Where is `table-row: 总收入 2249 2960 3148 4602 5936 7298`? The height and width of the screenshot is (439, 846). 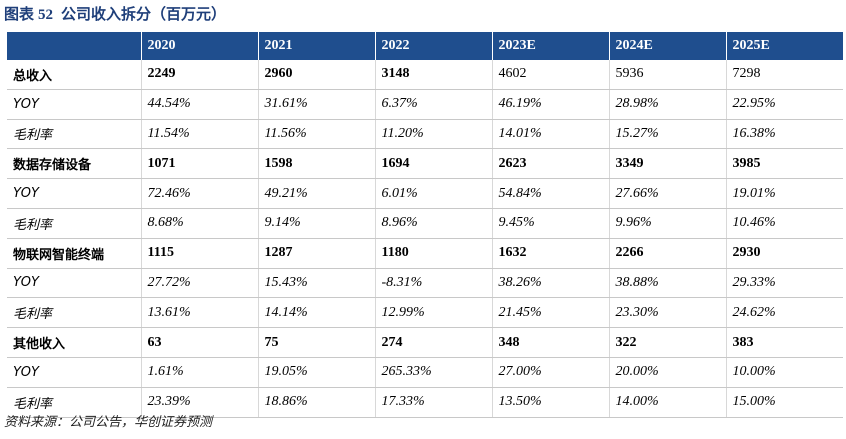
table-row: 总收入 2249 2960 3148 4602 5936 7298 is located at coordinates (425, 75).